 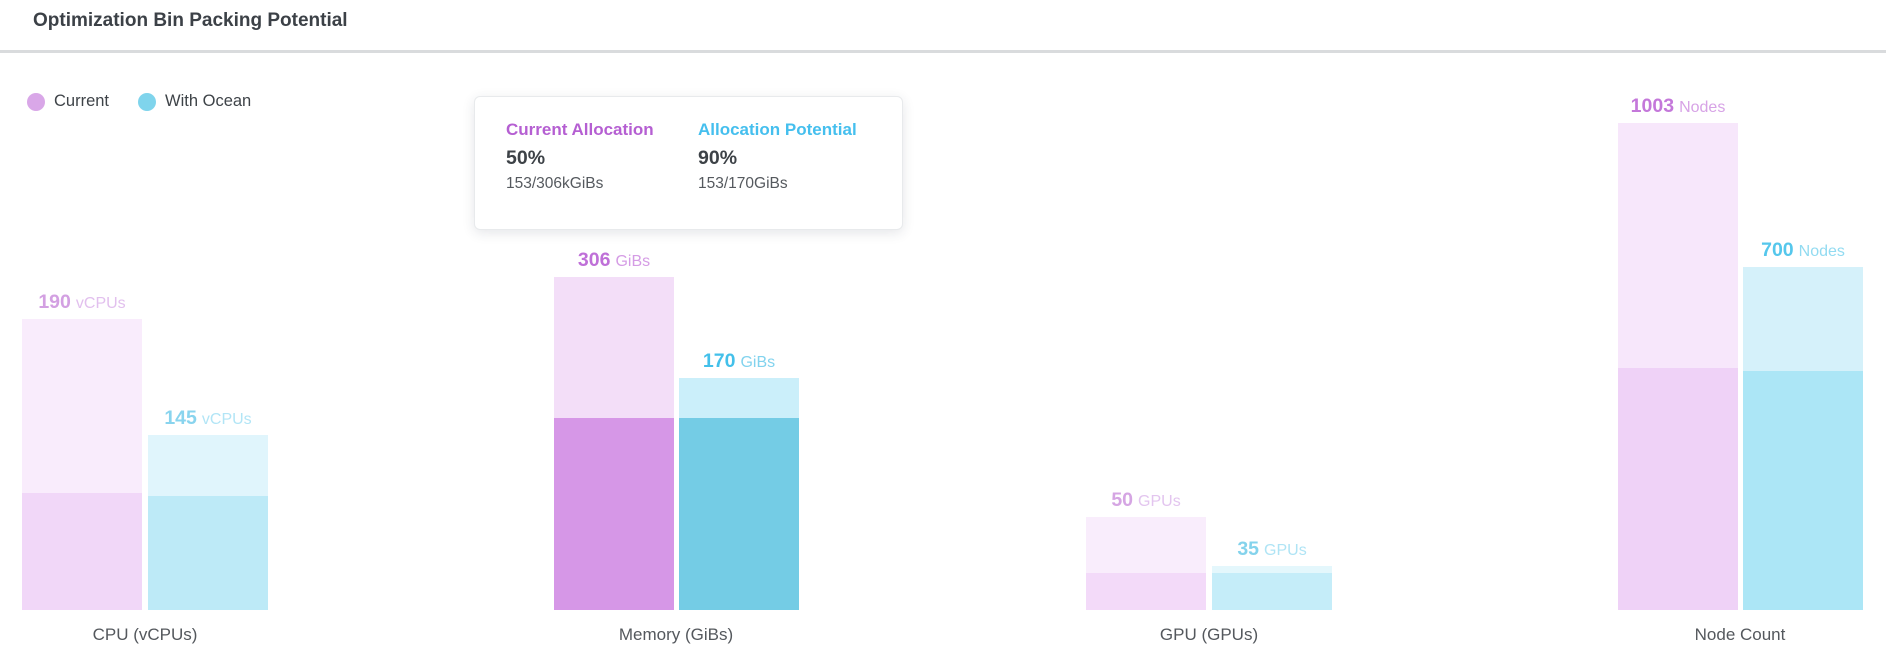 I want to click on bar-with-ocean-gpu-gpus, so click(x=1272, y=588).